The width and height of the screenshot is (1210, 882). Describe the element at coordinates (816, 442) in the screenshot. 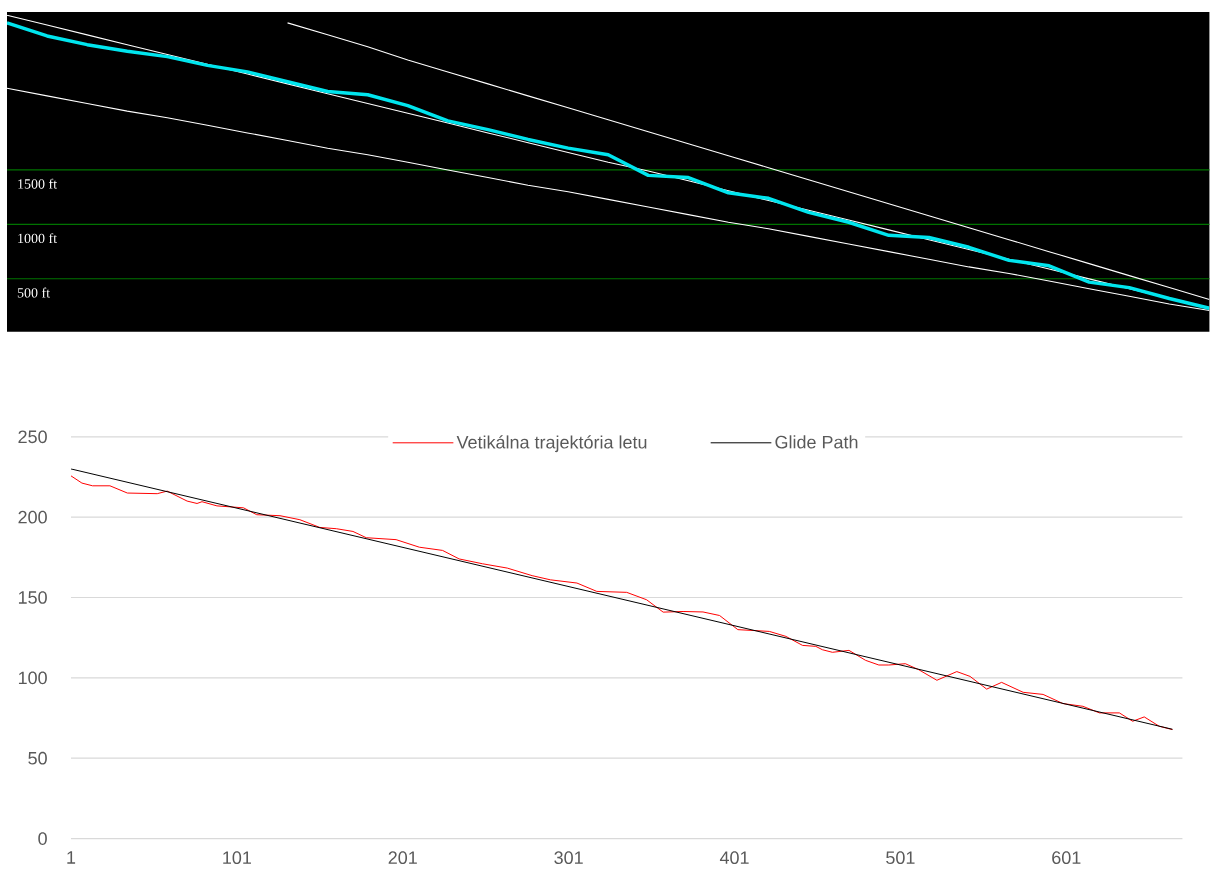

I see `legend-label: Glide Path` at that location.